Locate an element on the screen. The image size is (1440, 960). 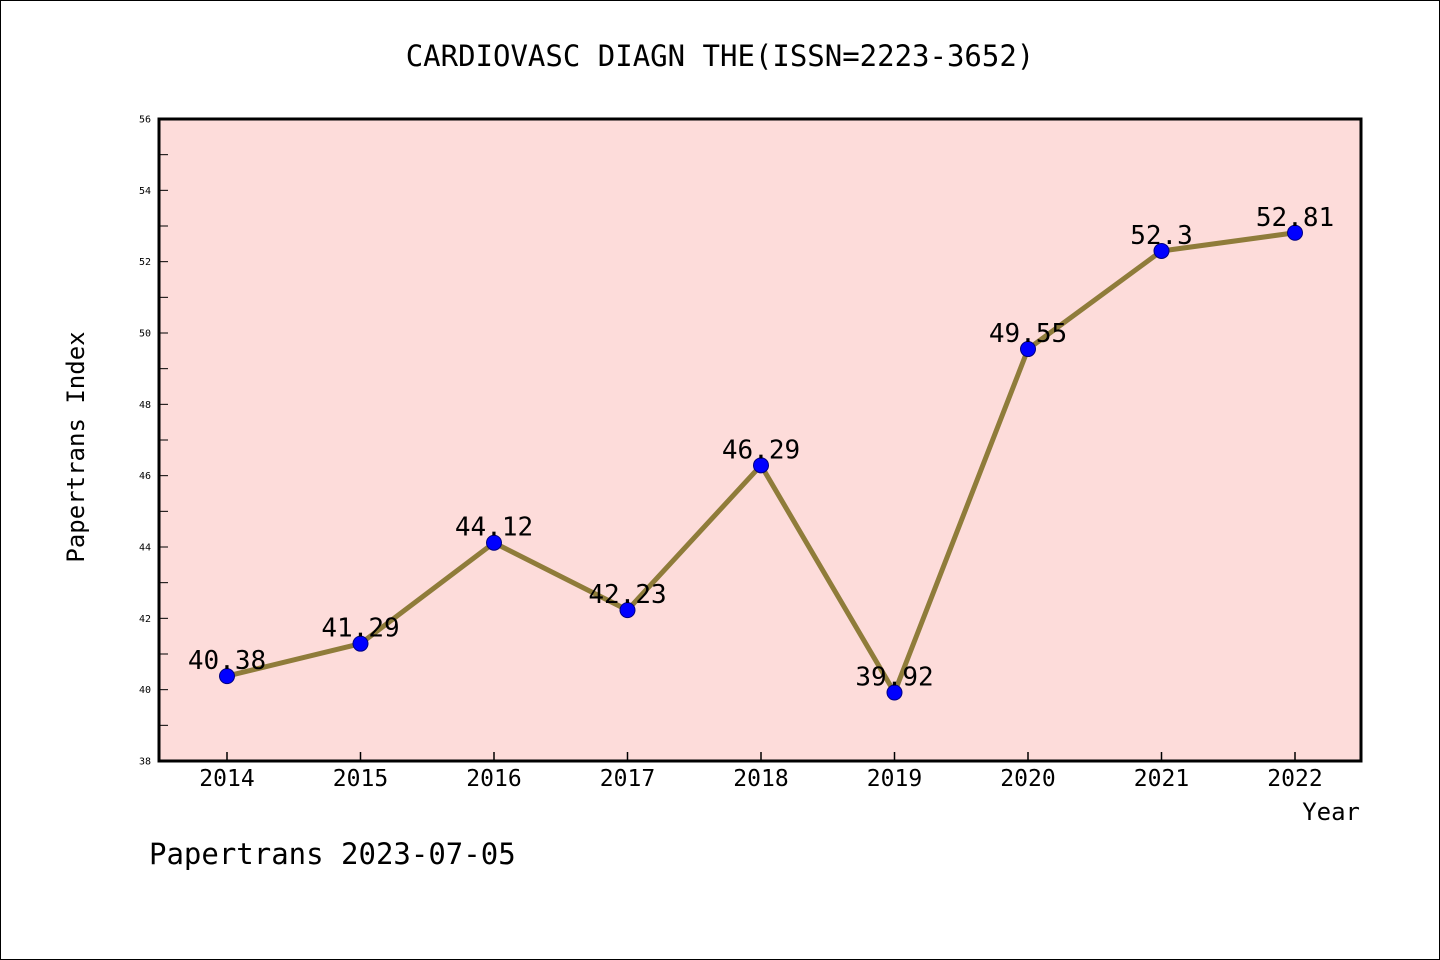
data-label: 49.55 is located at coordinates (1028, 334).